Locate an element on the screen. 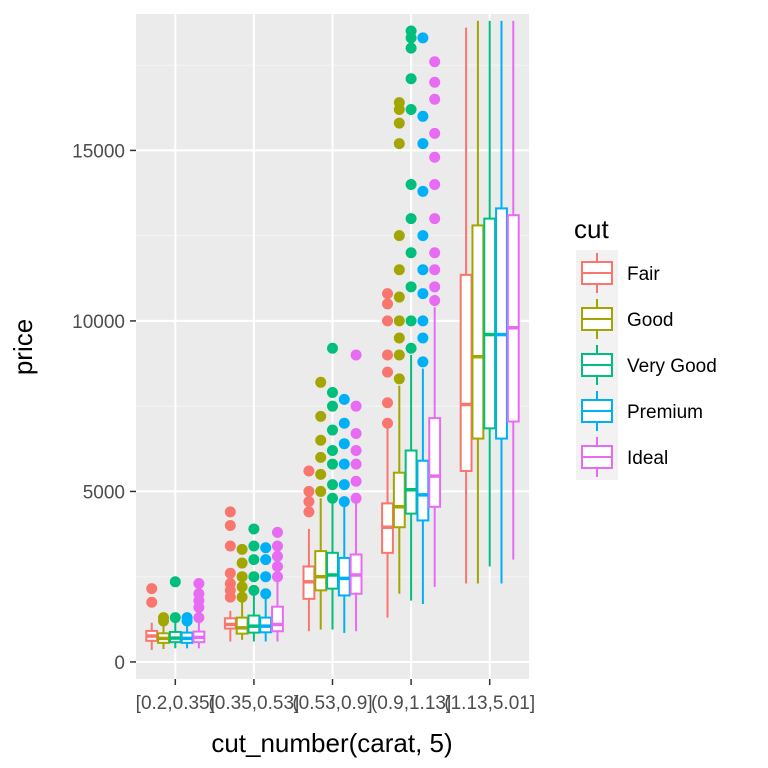 The image size is (768, 768). legend-label: Very Good is located at coordinates (672, 366).